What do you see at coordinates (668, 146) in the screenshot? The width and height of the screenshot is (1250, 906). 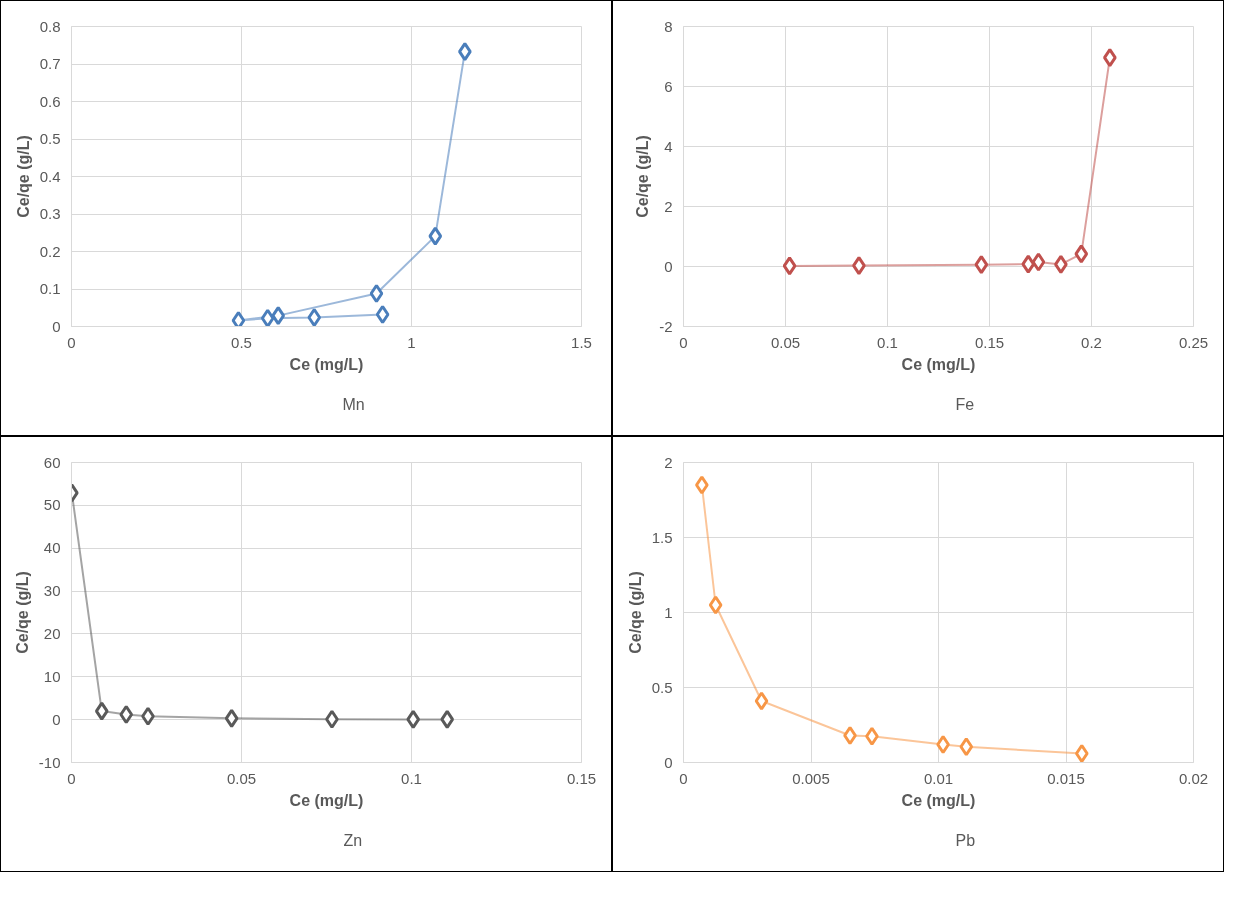 I see `y-tick-label: 4` at bounding box center [668, 146].